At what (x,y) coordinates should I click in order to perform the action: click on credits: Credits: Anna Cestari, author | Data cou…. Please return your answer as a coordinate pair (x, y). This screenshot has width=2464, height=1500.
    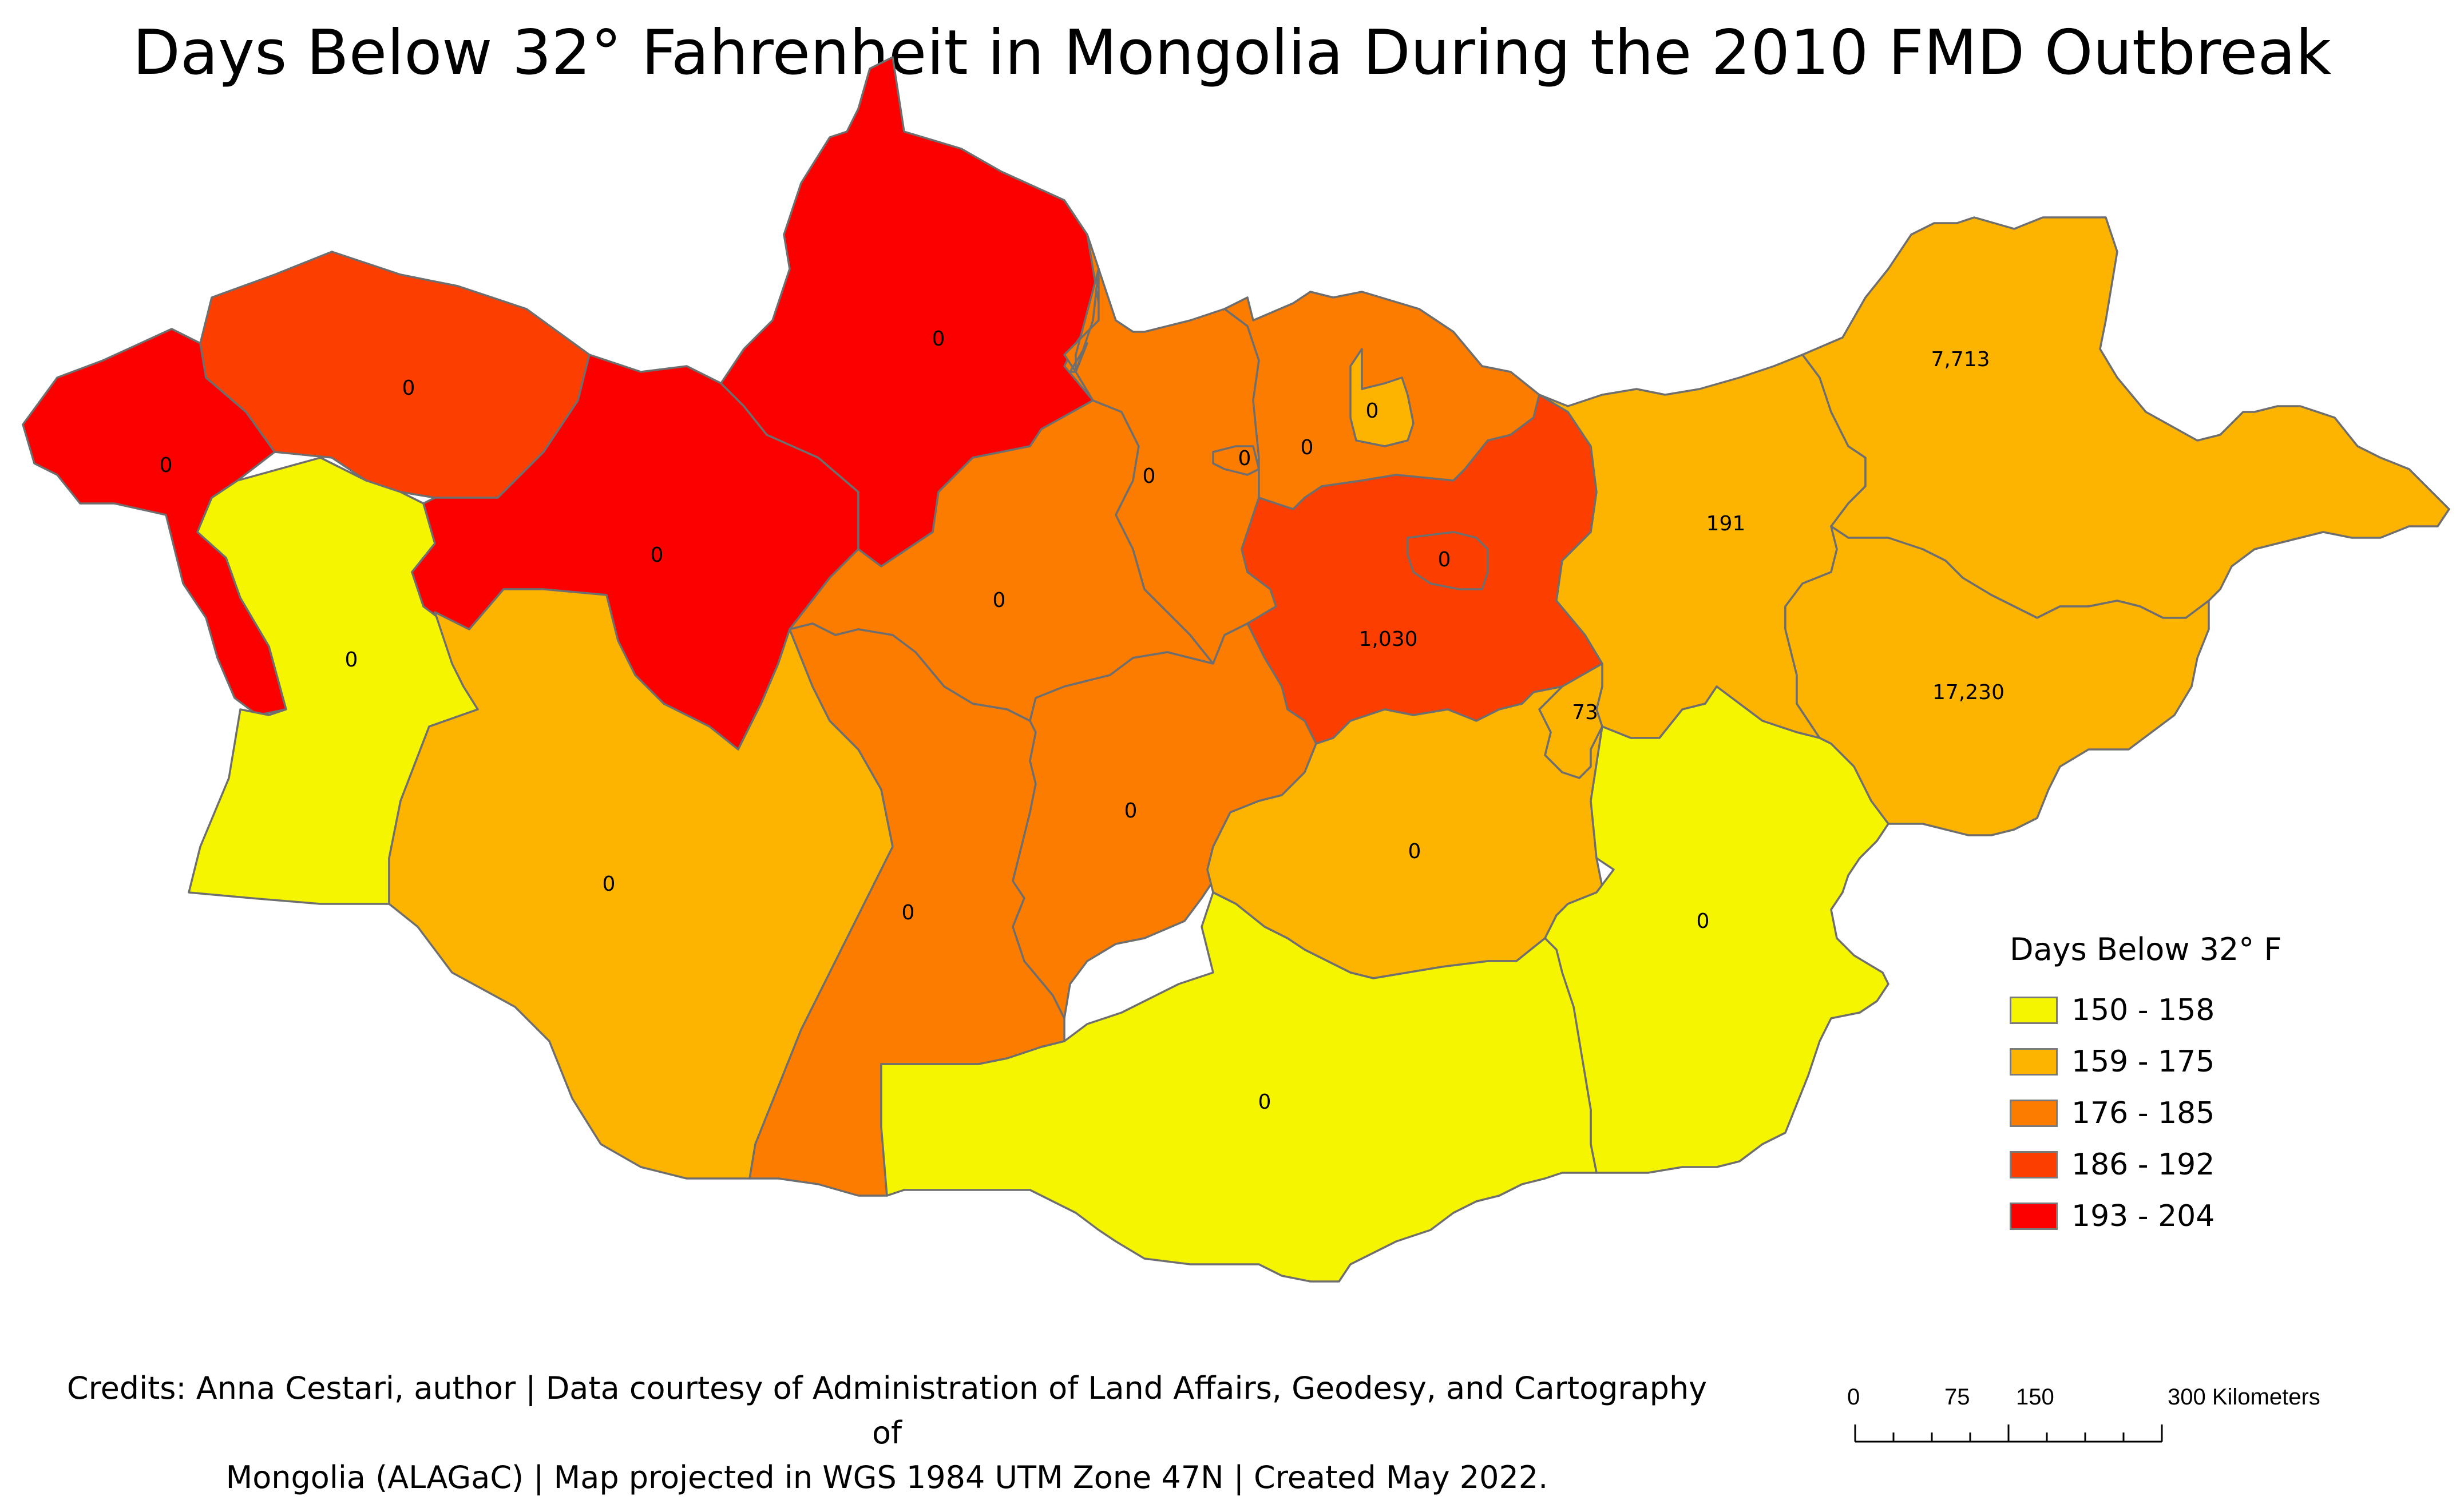
    Looking at the image, I should click on (887, 1433).